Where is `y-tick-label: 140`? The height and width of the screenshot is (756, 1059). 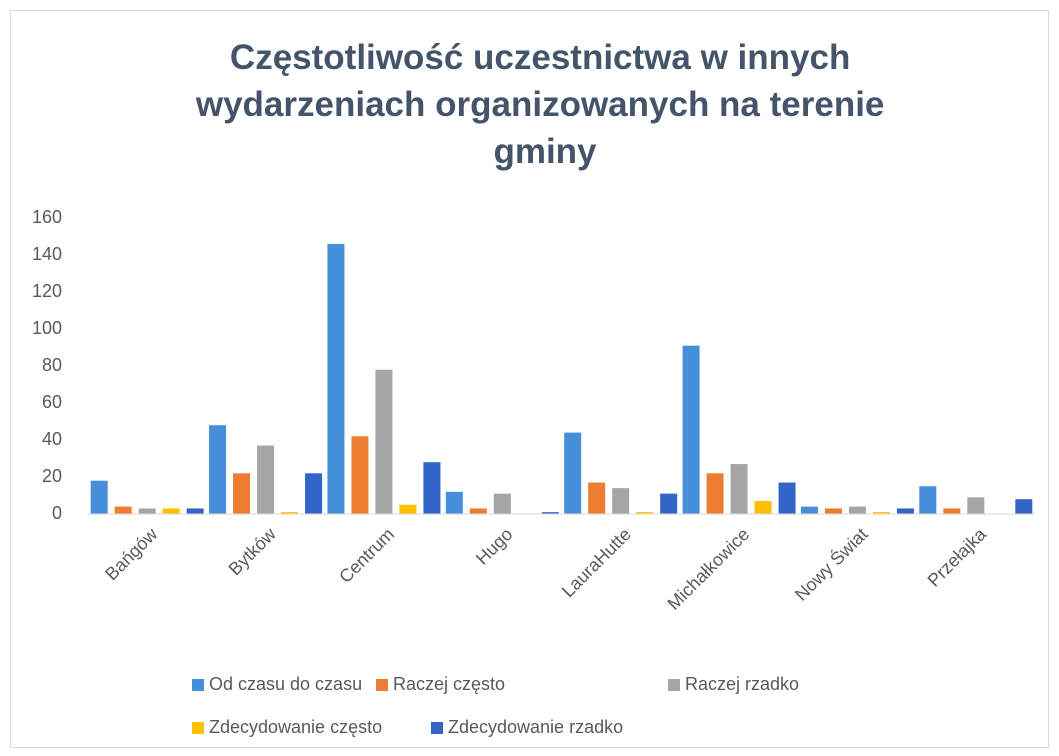
y-tick-label: 140 is located at coordinates (47, 254).